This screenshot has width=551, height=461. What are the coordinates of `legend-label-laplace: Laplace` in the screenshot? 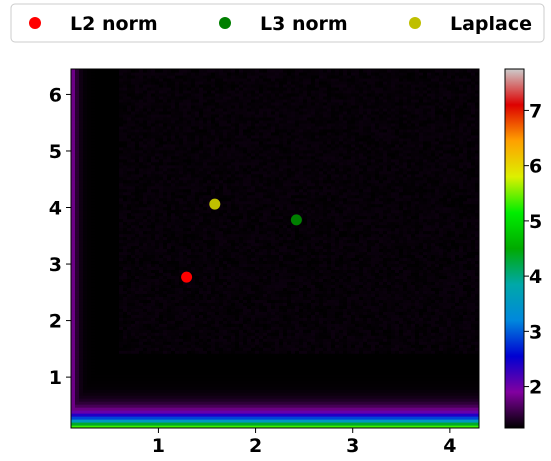 It's located at (491, 24).